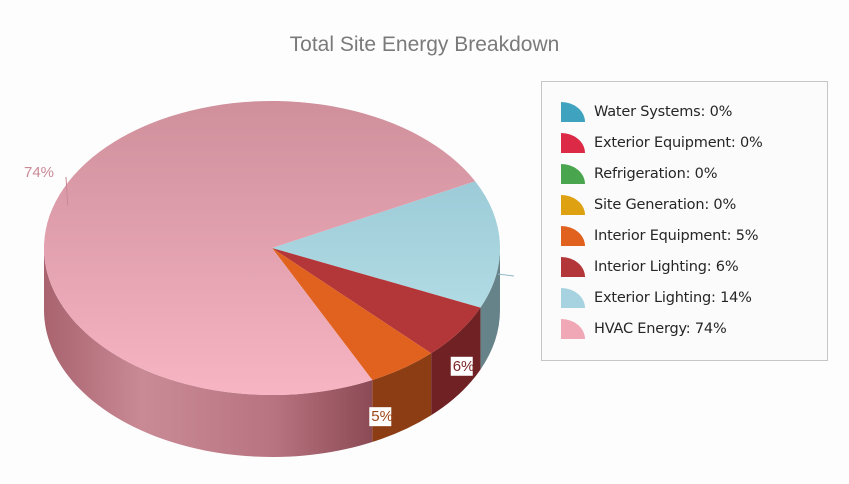 The image size is (849, 484). Describe the element at coordinates (673, 298) in the screenshot. I see `legend-label: Exterior Lighting: 14%` at that location.